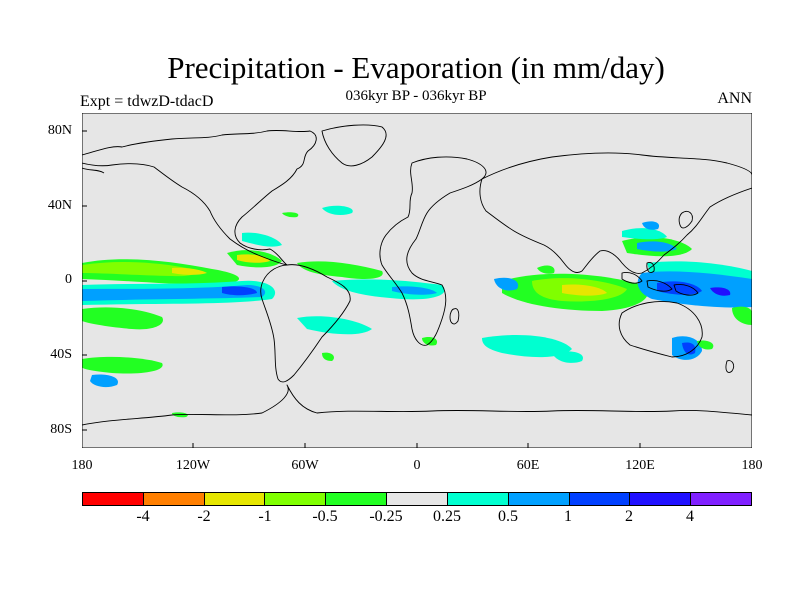 Image resolution: width=800 pixels, height=600 pixels. I want to click on color-bar, so click(417, 499).